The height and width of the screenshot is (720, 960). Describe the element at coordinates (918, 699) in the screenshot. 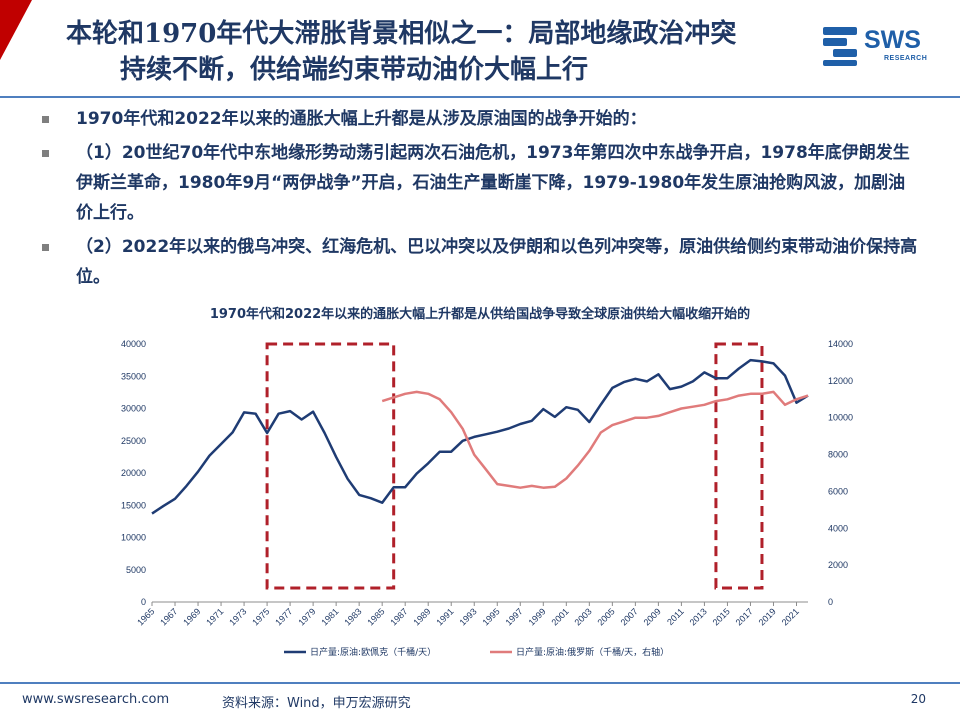

I see `page-number: 20` at that location.